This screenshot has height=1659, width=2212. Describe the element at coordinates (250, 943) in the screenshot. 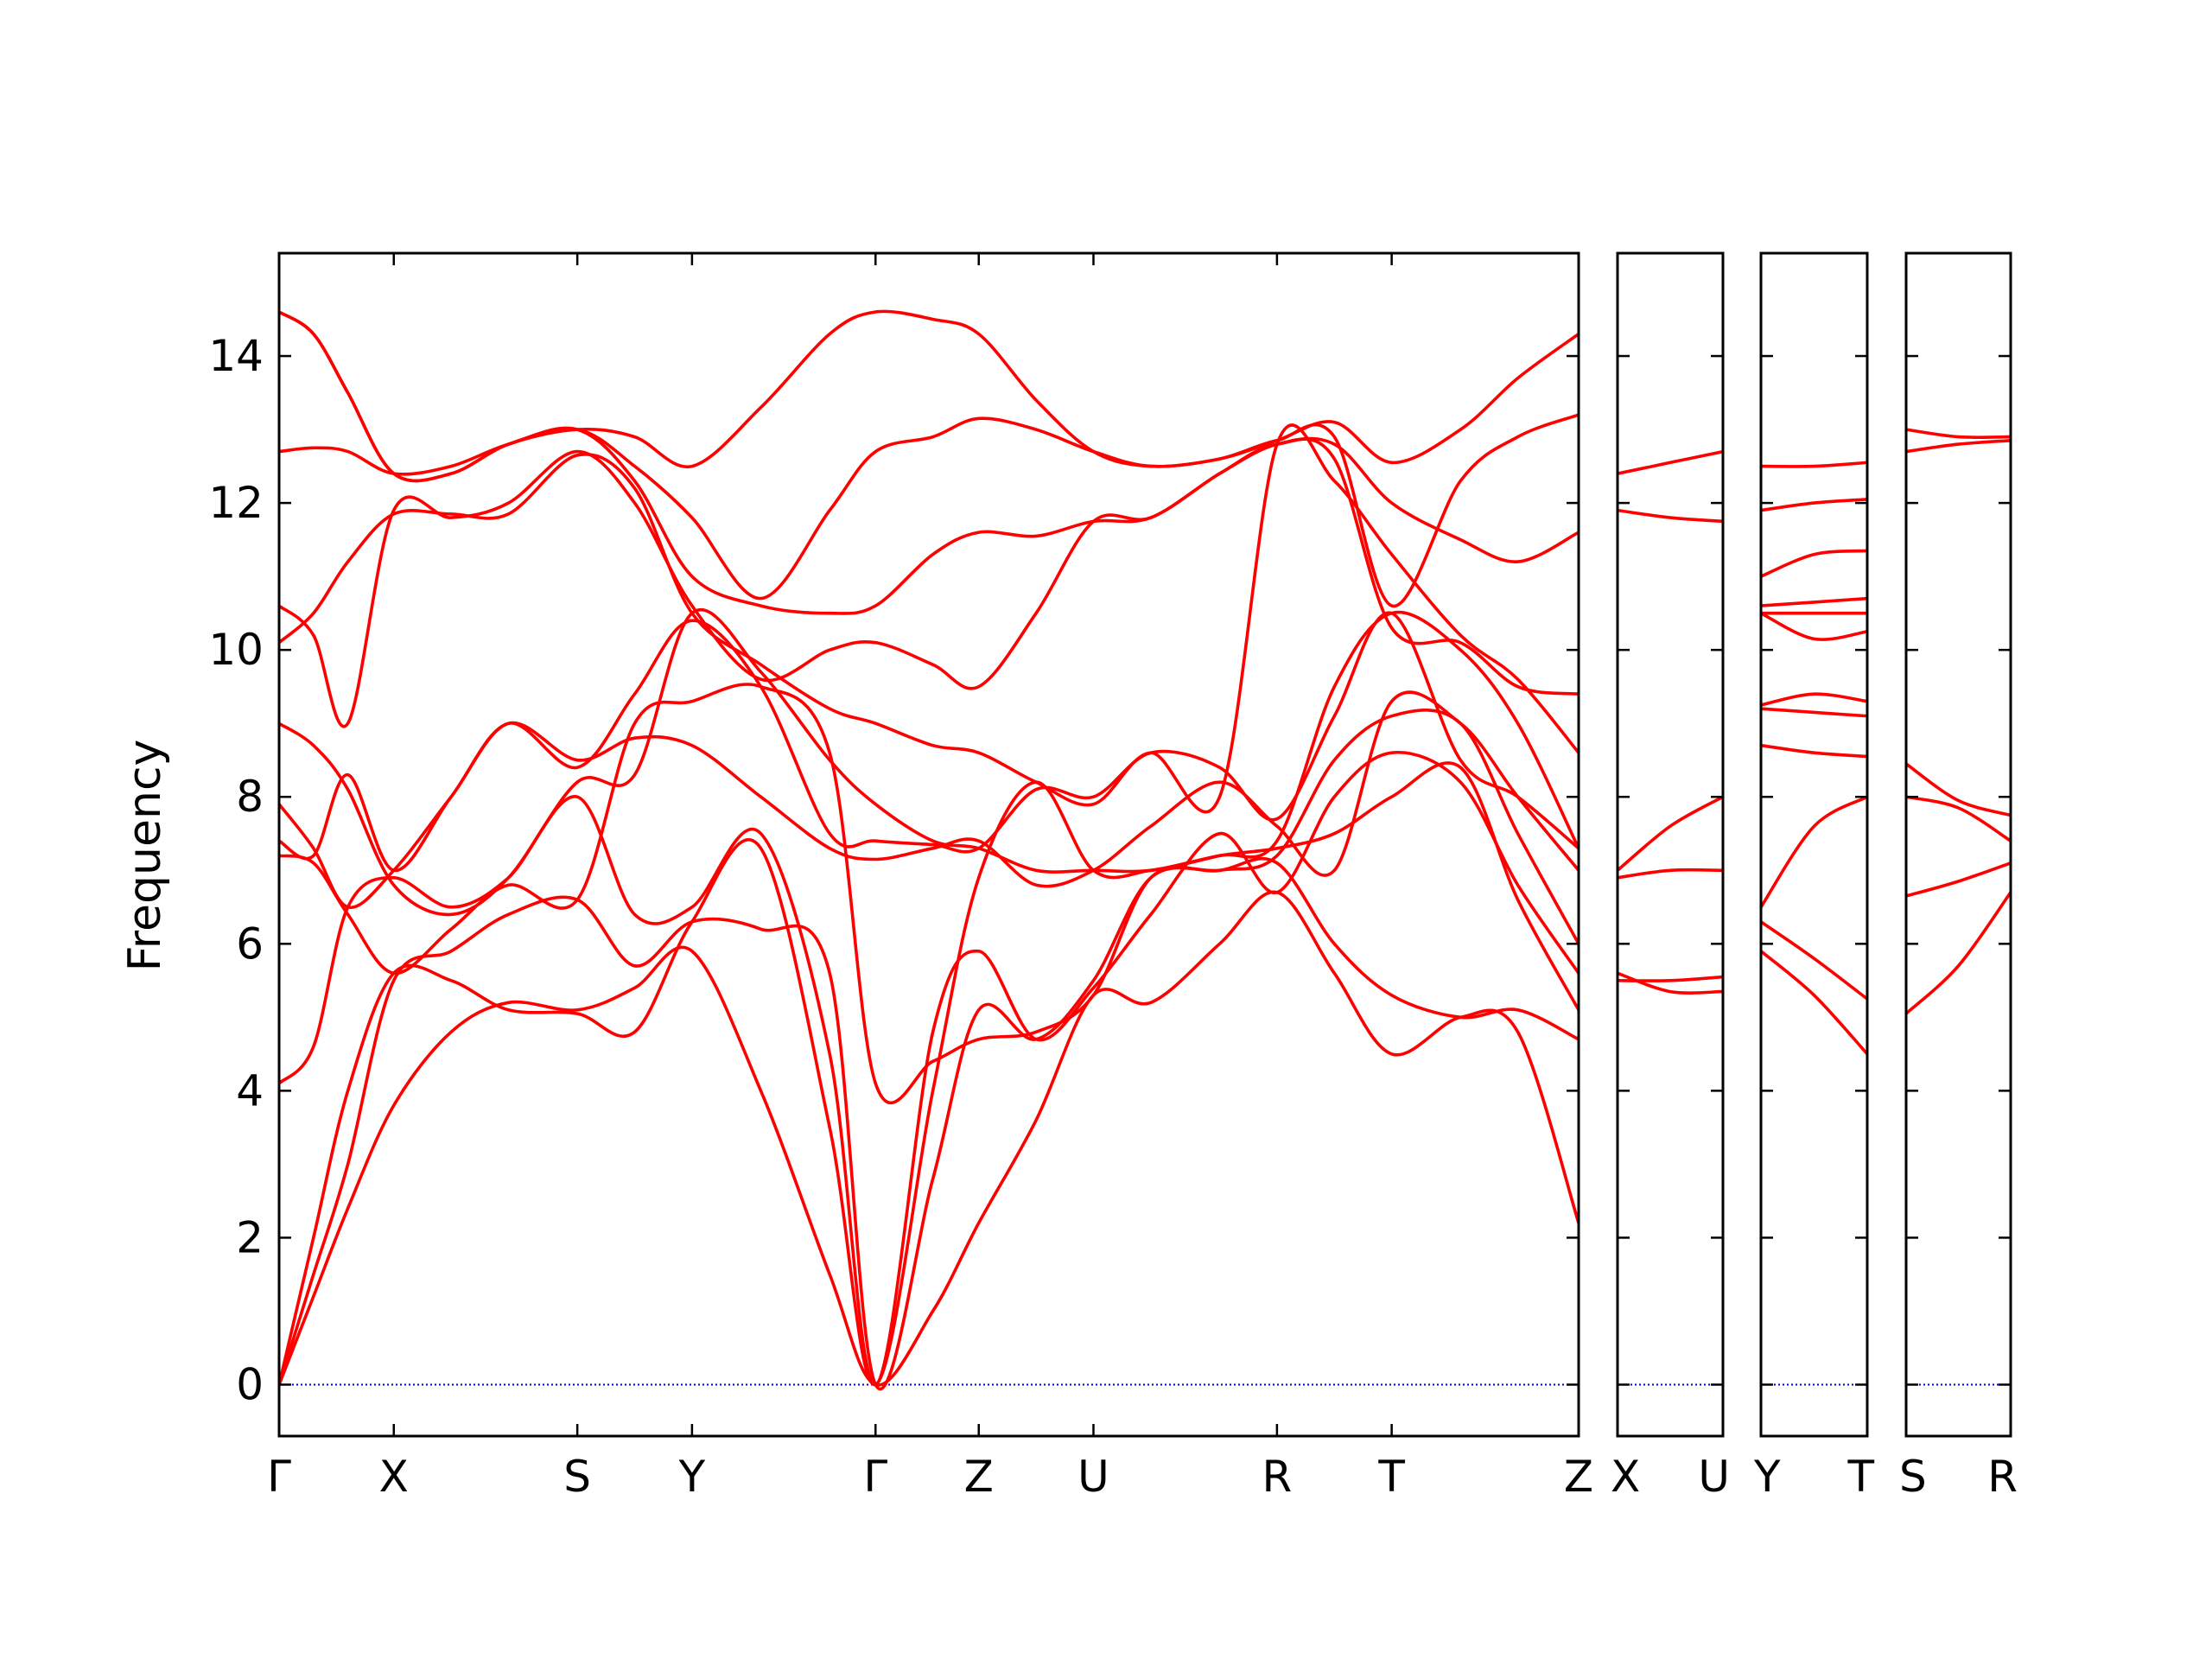

I see `y-tick-label-6: 6` at that location.